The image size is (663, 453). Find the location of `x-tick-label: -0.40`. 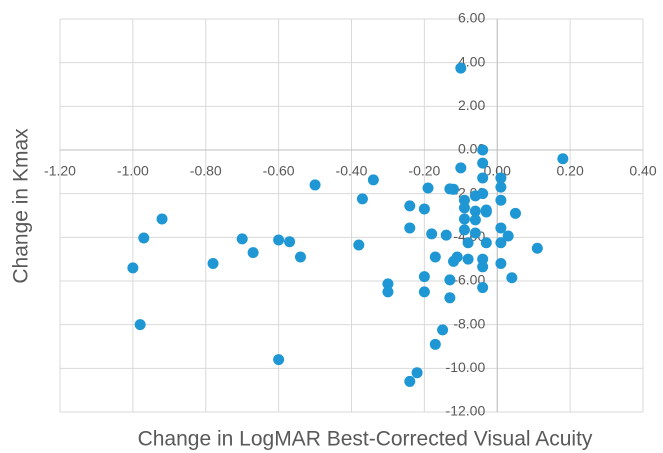

x-tick-label: -0.40 is located at coordinates (352, 171).